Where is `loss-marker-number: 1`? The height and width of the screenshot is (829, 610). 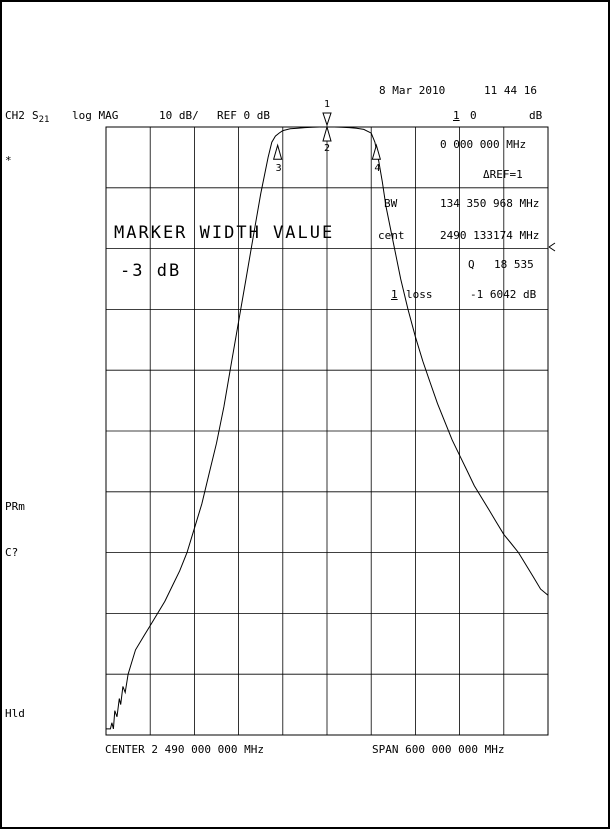
loss-marker-number: 1 is located at coordinates (394, 294).